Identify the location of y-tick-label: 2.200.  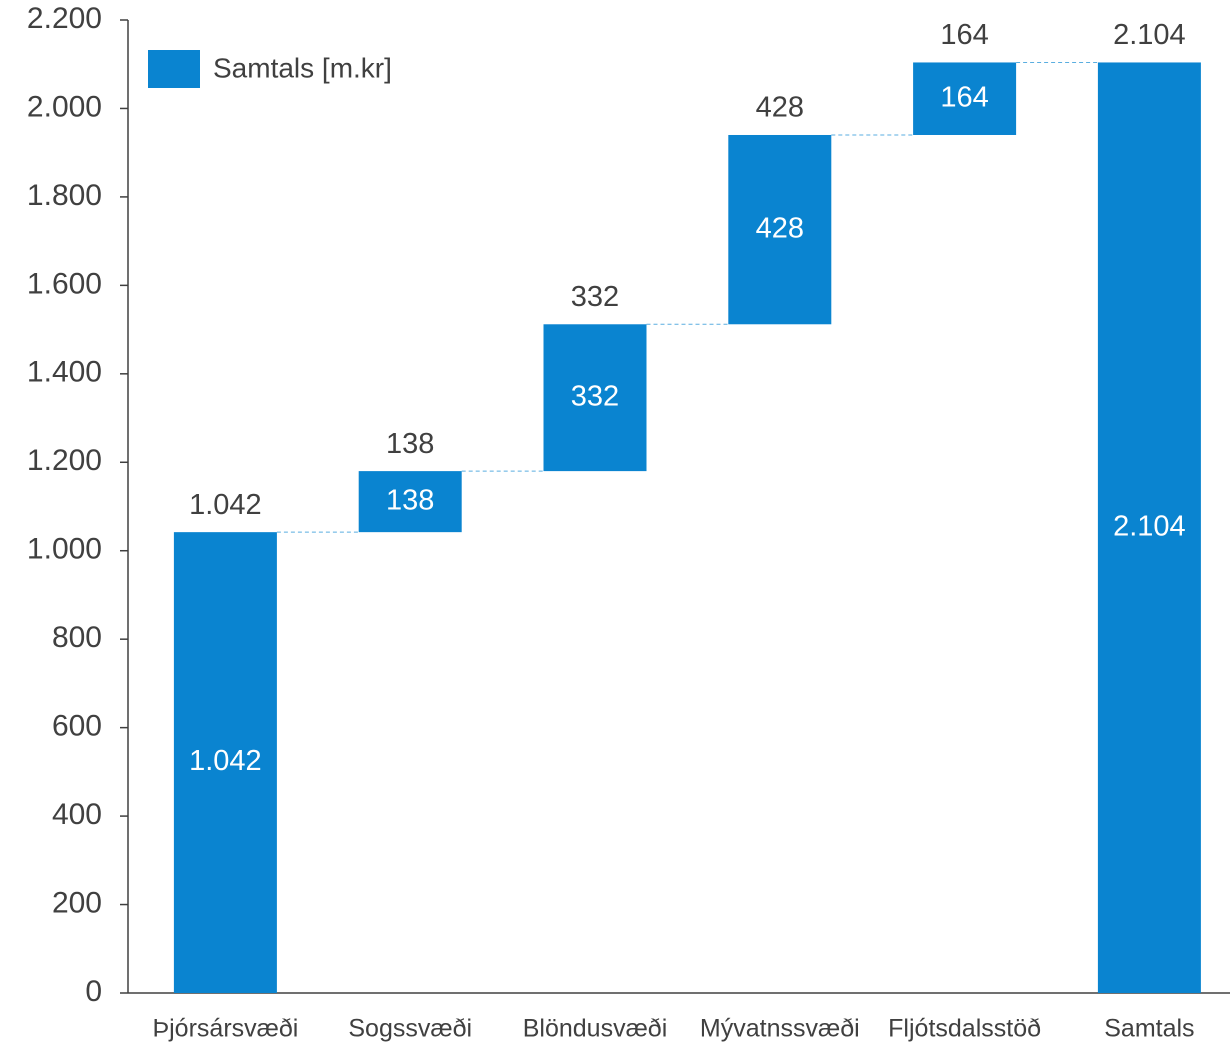
(64, 18).